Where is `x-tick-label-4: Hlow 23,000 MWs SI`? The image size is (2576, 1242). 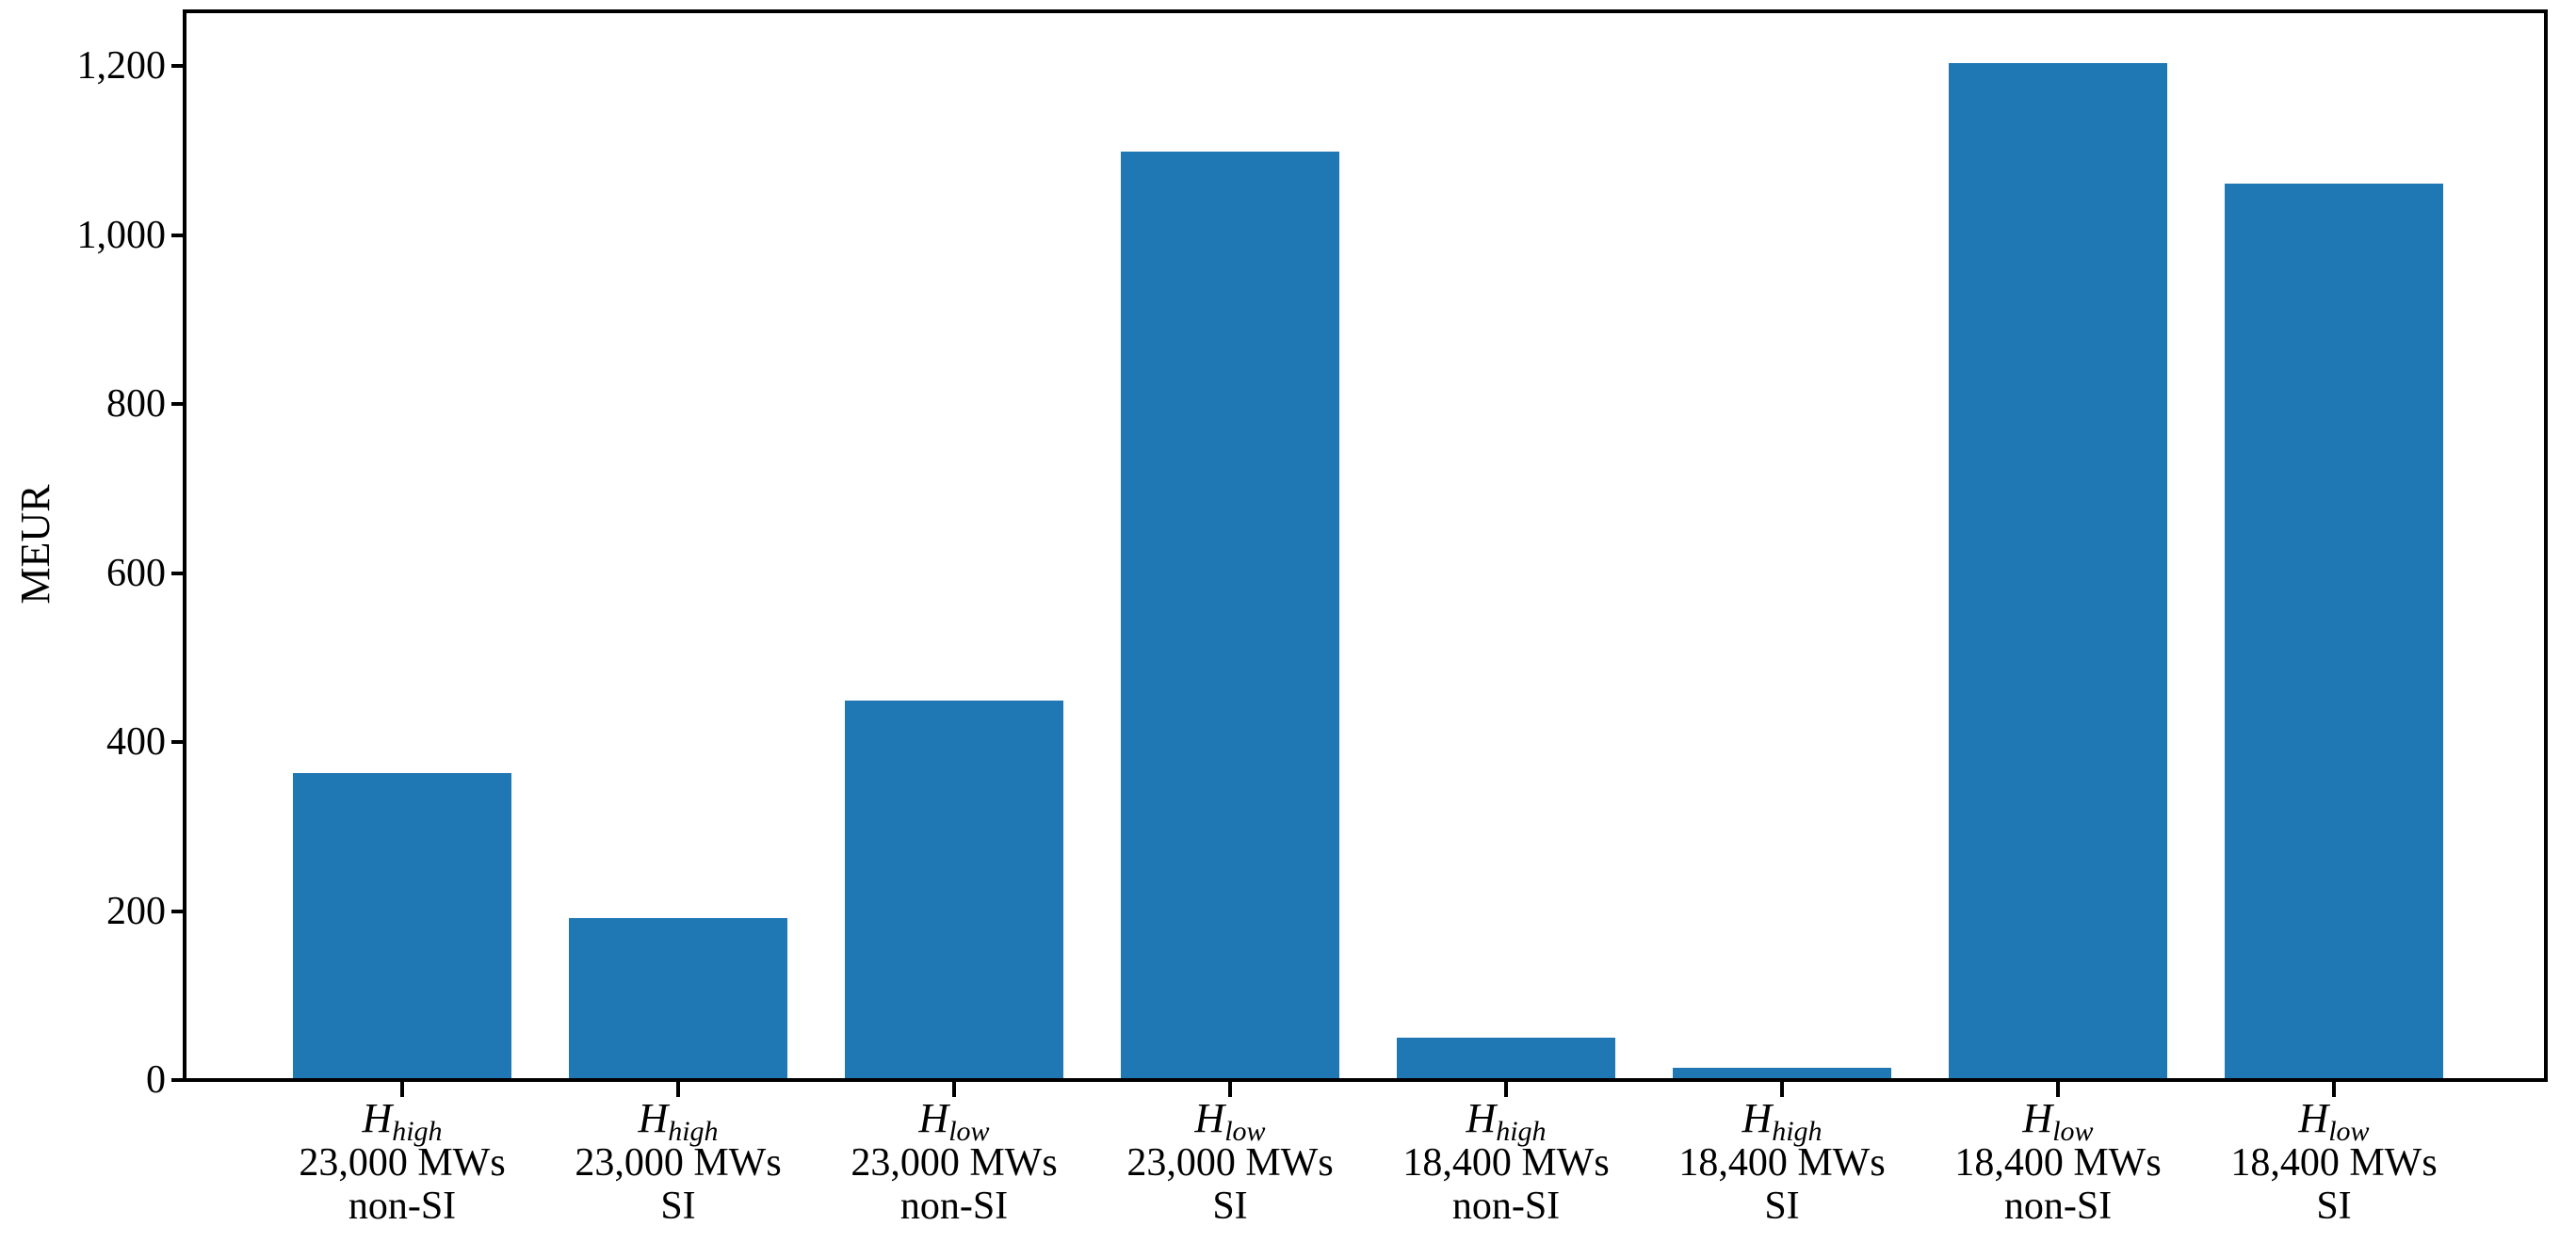
x-tick-label-4: Hlow 23,000 MWs SI is located at coordinates (1230, 1162).